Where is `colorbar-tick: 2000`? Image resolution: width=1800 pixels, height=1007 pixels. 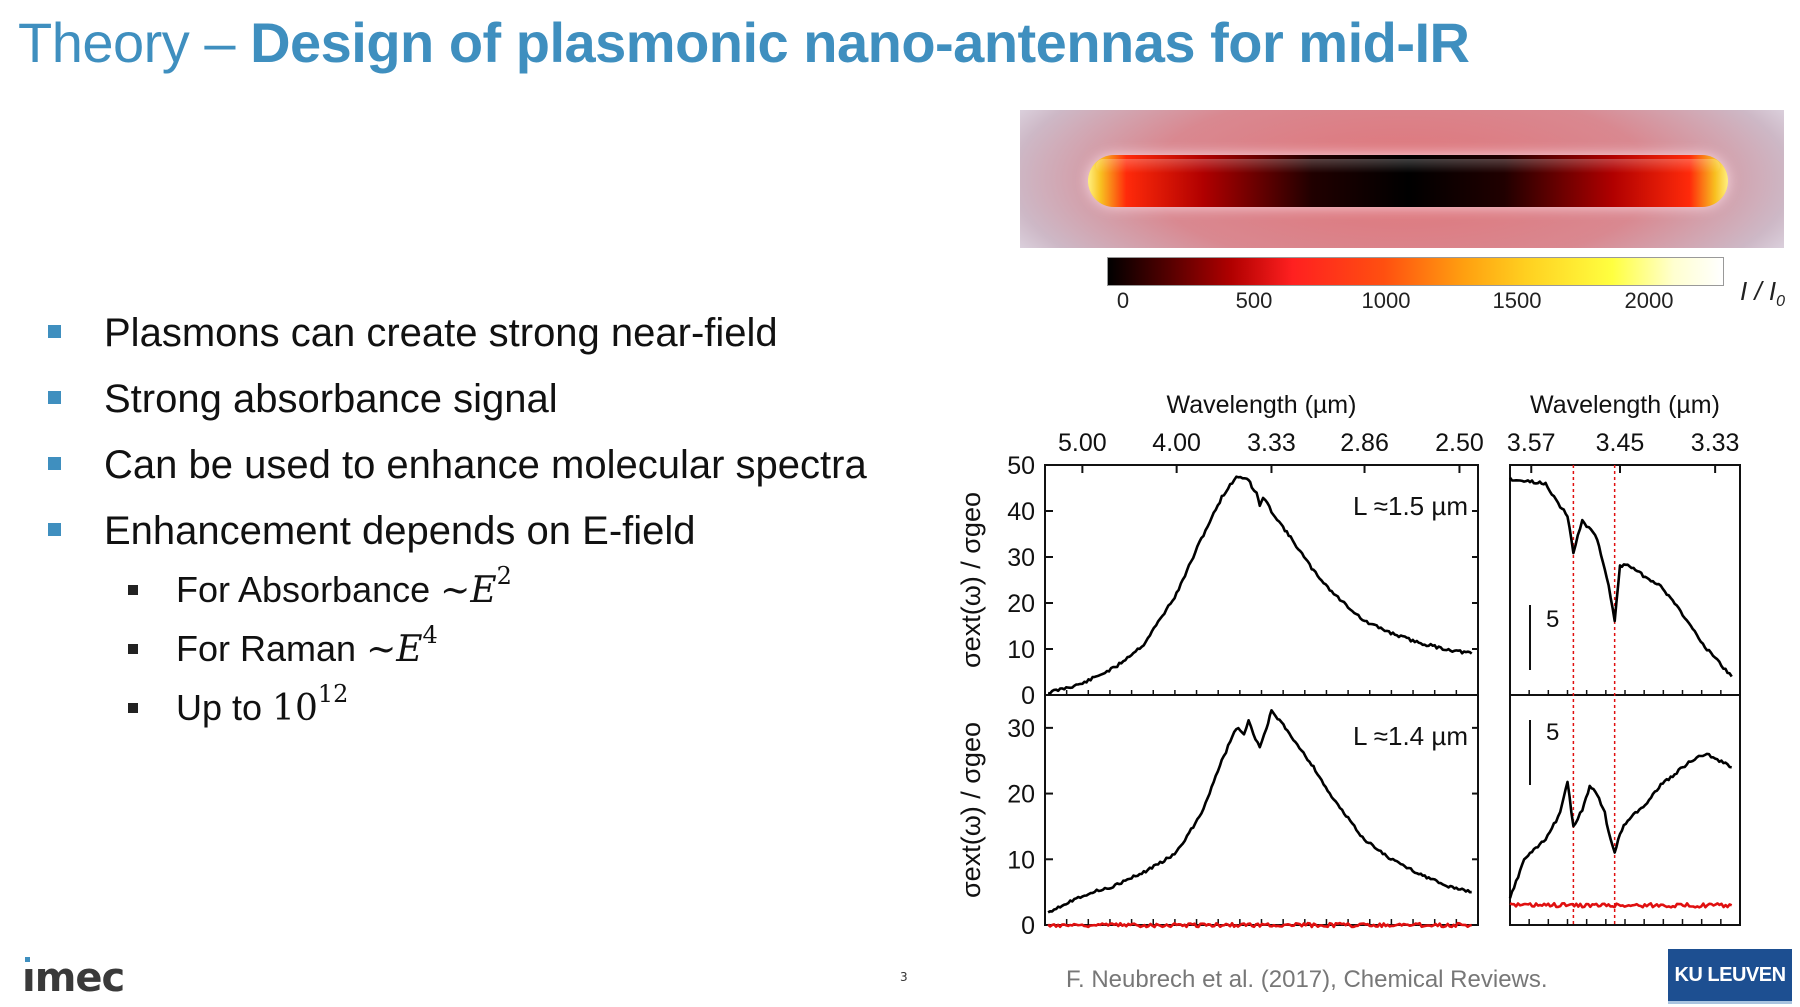
colorbar-tick: 2000 is located at coordinates (1649, 300).